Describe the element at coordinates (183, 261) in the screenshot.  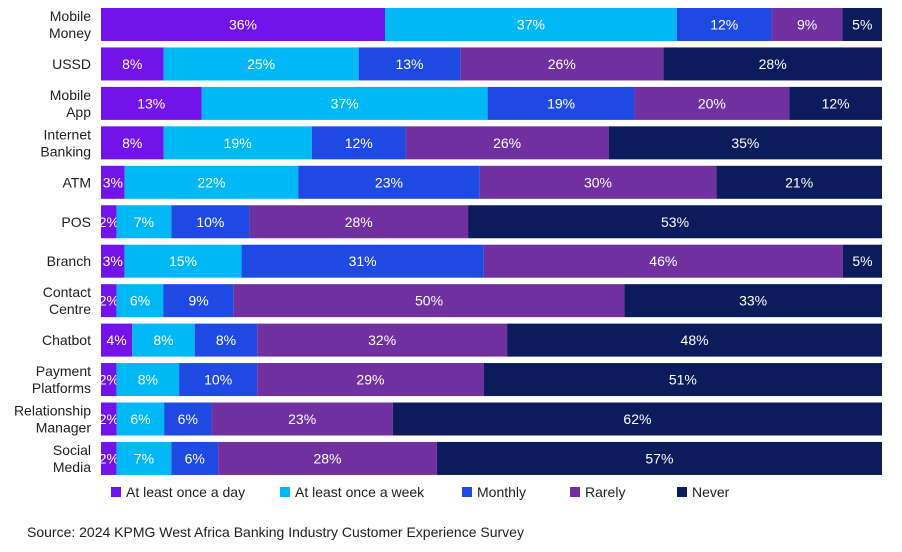
I see `data-label-branch-at-least-once-a-week: 15%` at that location.